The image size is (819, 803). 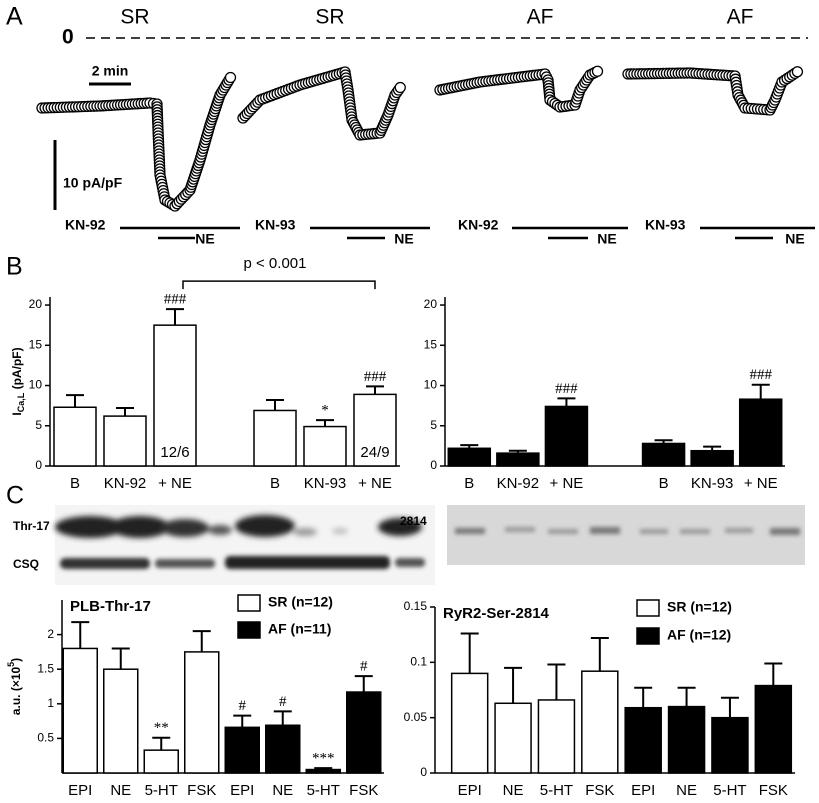 What do you see at coordinates (275, 263) in the screenshot?
I see `bracket-label: p < 0.001` at bounding box center [275, 263].